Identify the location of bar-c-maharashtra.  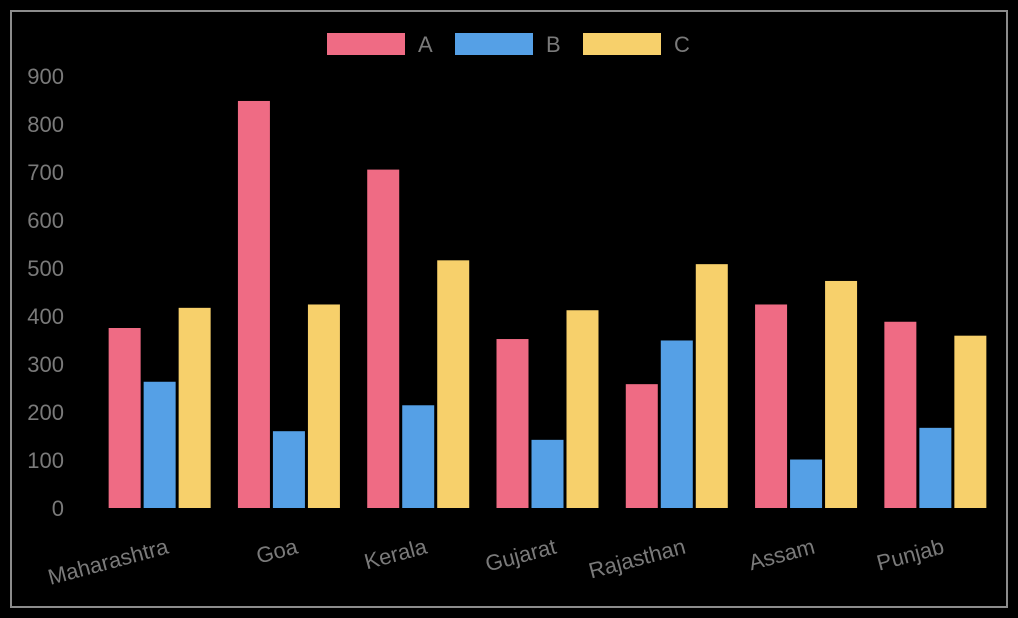
(194, 407).